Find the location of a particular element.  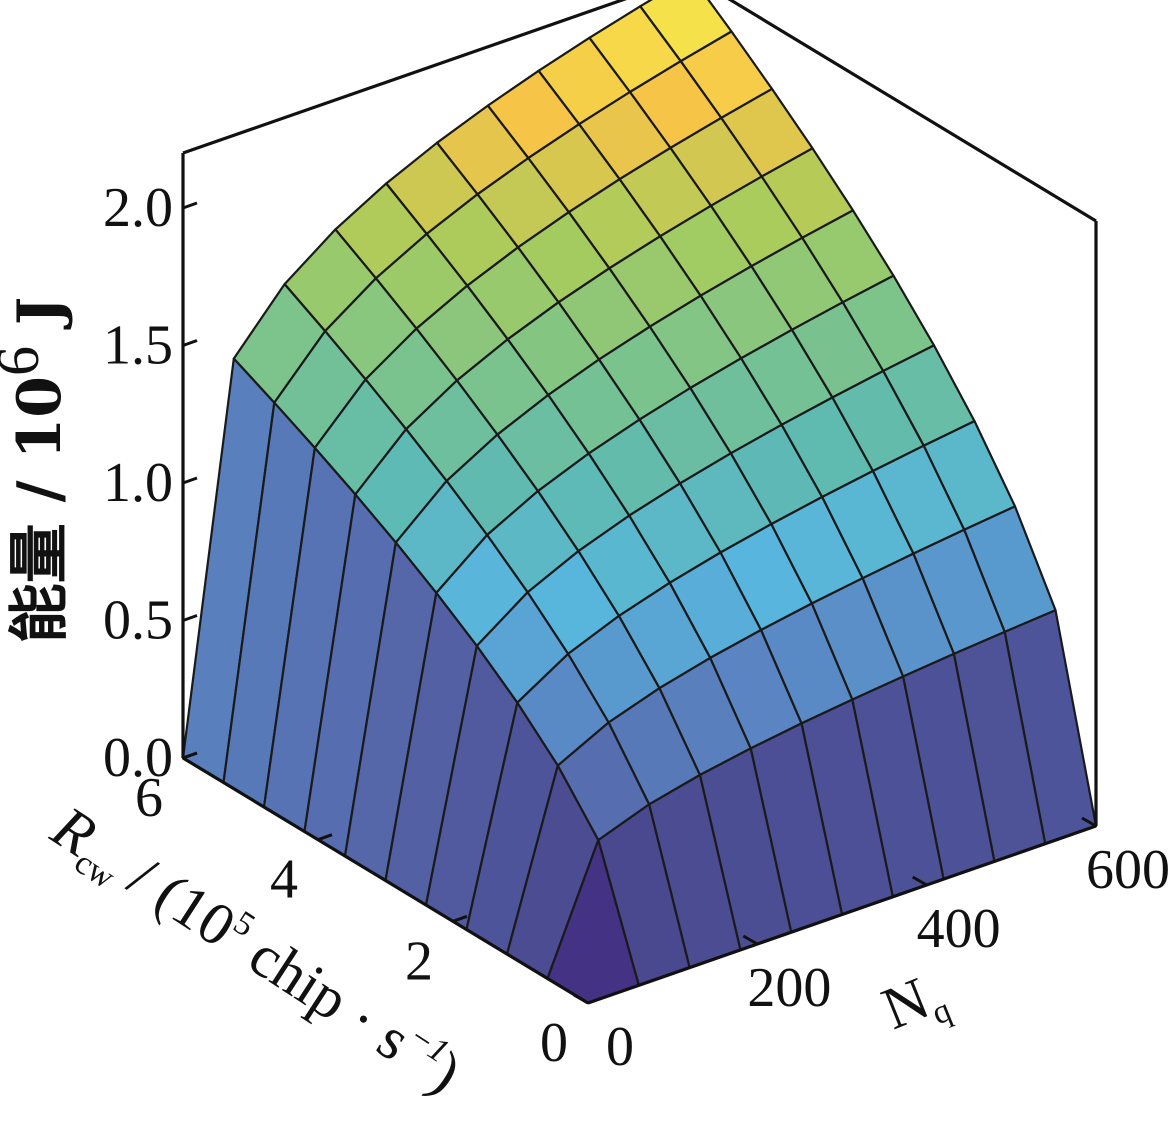

z-tick-label: 1.0 is located at coordinates (138, 483).